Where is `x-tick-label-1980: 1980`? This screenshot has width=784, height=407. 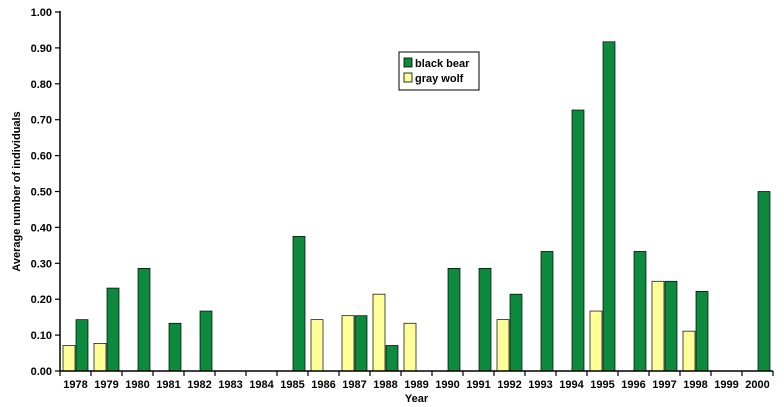 x-tick-label-1980: 1980 is located at coordinates (137, 385).